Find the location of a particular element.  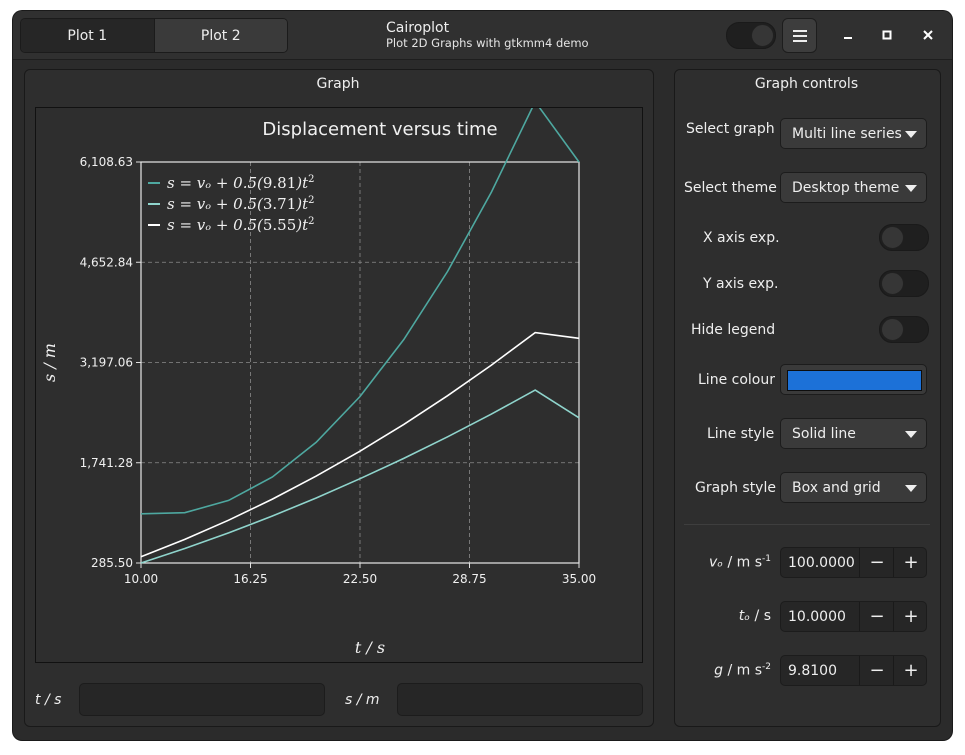

y-tick-label: 6,108.63 is located at coordinates (106, 162).